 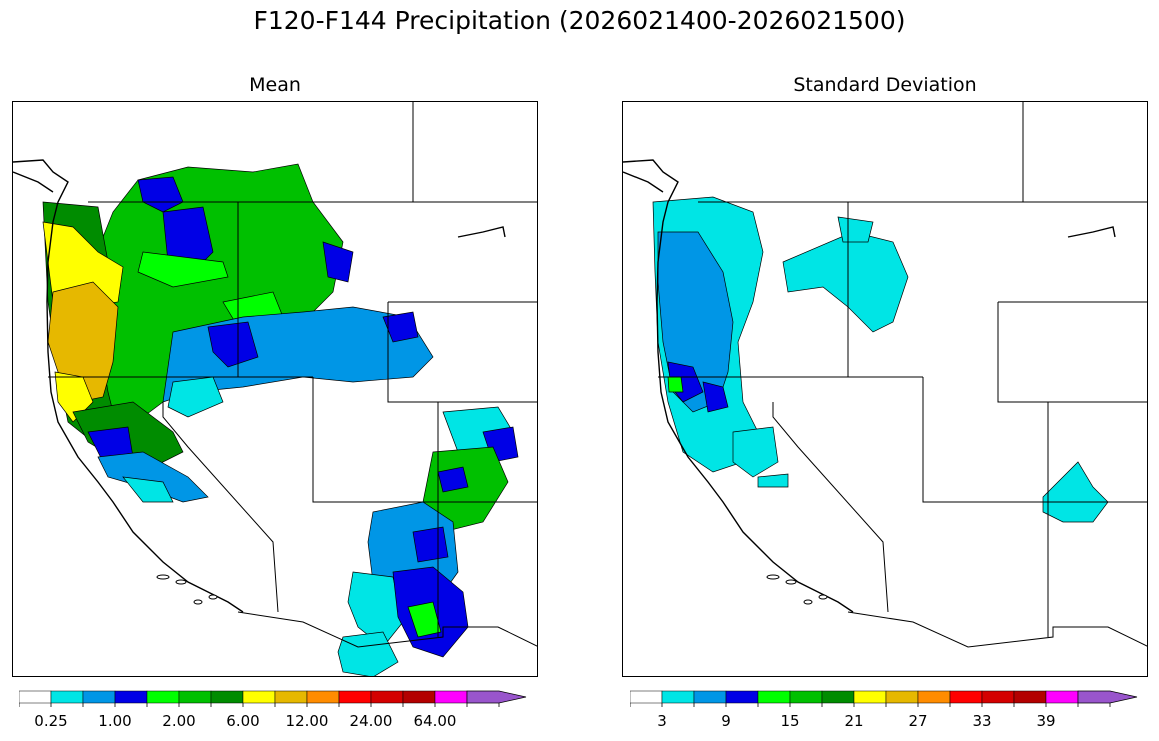 What do you see at coordinates (662, 721) in the screenshot?
I see `stddev-colorbar-tick-label: 3` at bounding box center [662, 721].